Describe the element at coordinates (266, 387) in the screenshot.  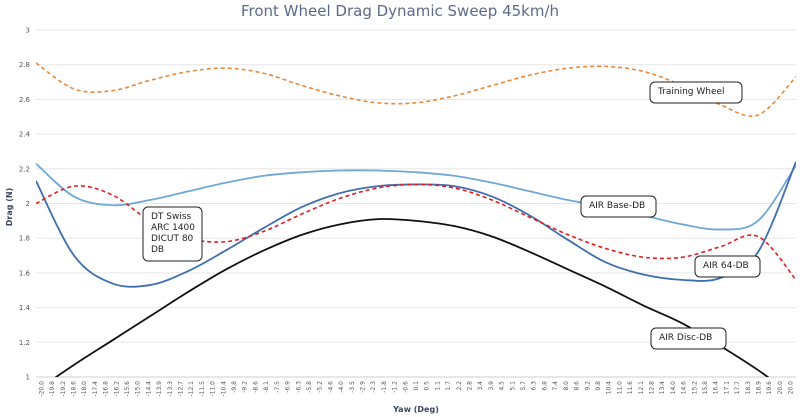
I see `x-tick-label: -8.1` at that location.